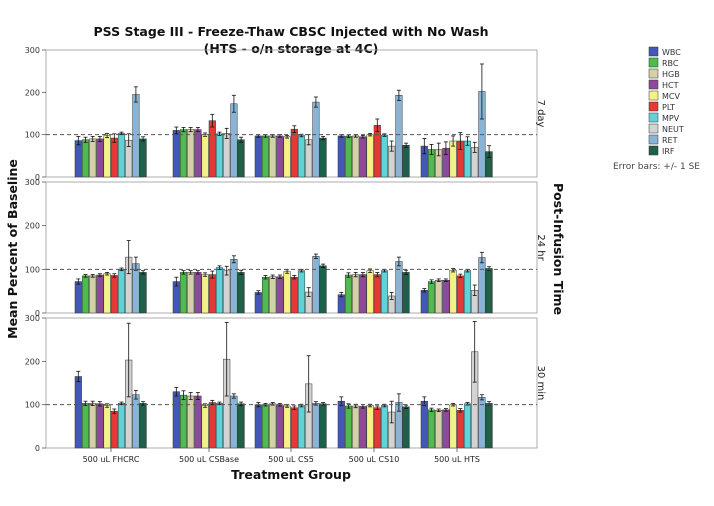  I want to click on legend-swatch-plt, so click(653, 106).